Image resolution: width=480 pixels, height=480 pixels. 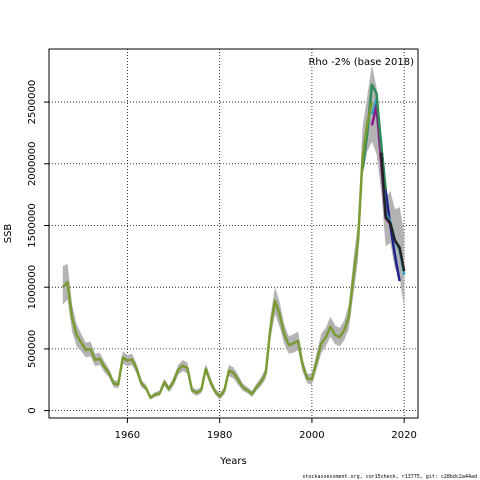 I want to click on y-tick-label: 2000000, so click(x=32, y=163).